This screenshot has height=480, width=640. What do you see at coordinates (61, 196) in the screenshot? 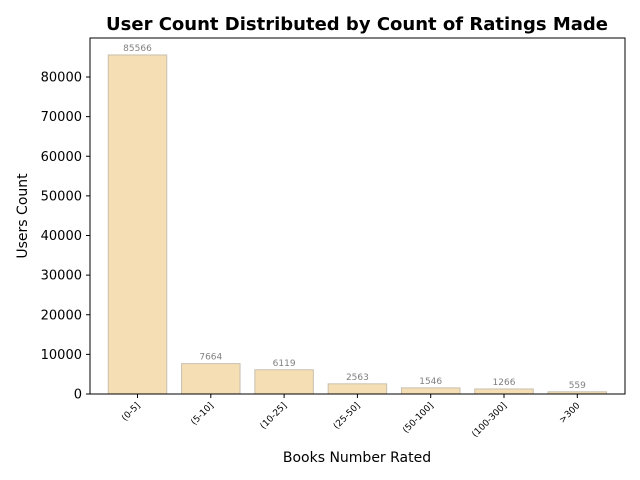
I see `y-tick-label-5: 50000` at bounding box center [61, 196].